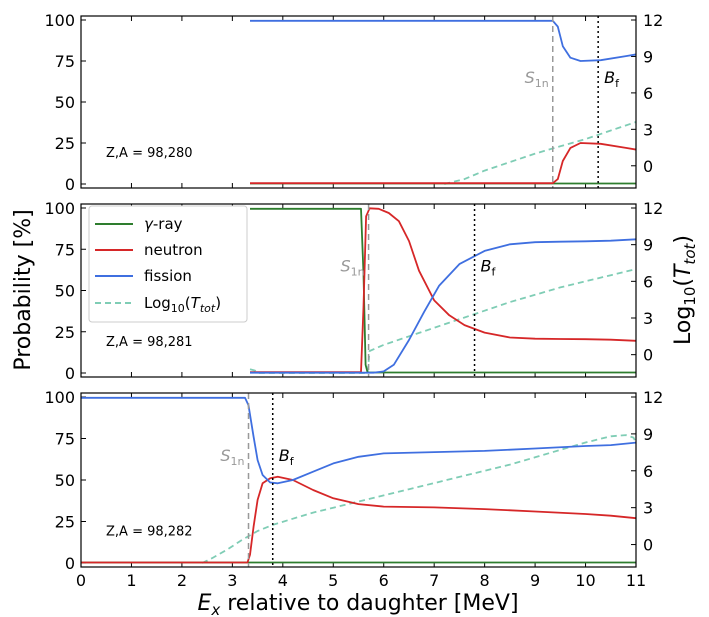 The width and height of the screenshot is (709, 617). What do you see at coordinates (182, 304) in the screenshot?
I see `legend-log-label: Log10(Ttot)` at bounding box center [182, 304].